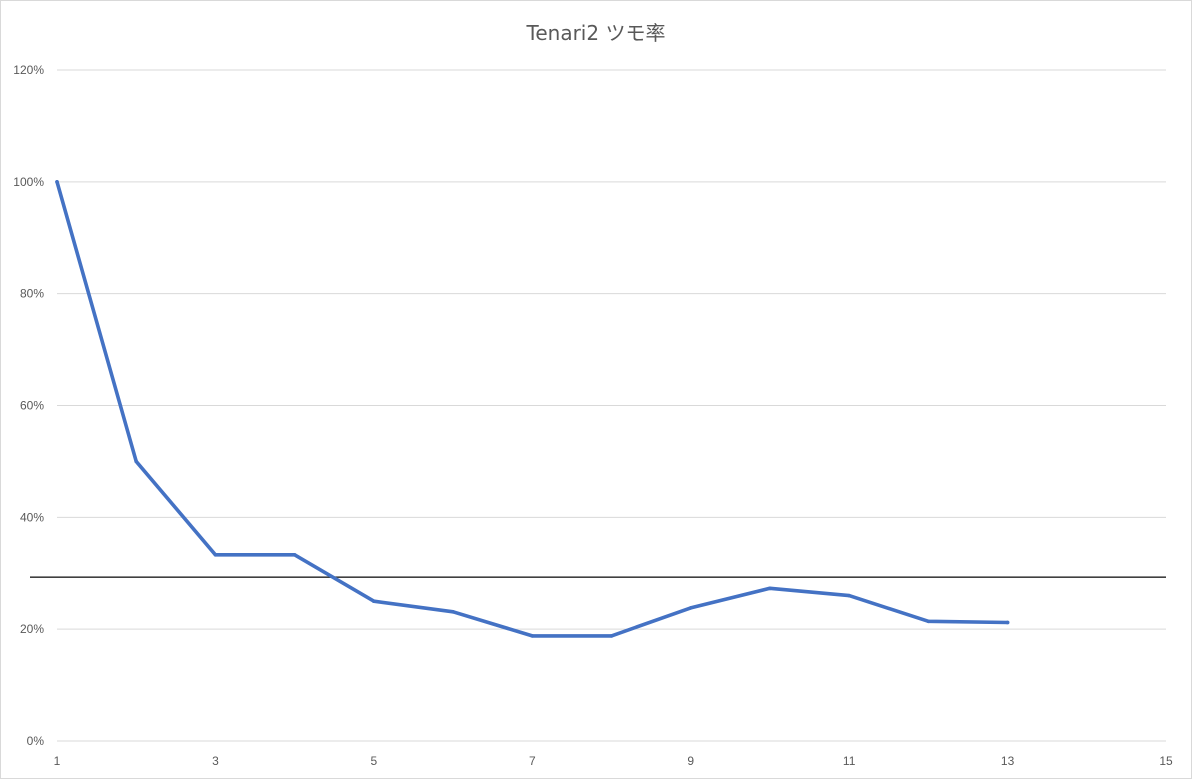 Image resolution: width=1192 pixels, height=779 pixels. What do you see at coordinates (596, 33) in the screenshot?
I see `chart-title: Tenari2 ツモ率` at bounding box center [596, 33].